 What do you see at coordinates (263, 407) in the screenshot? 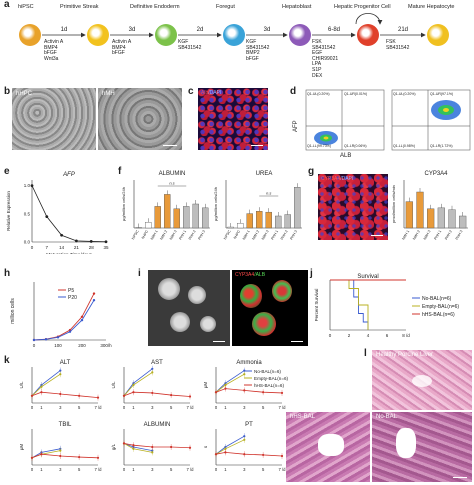
I see `x-tick-label: 5` at bounding box center [263, 407].